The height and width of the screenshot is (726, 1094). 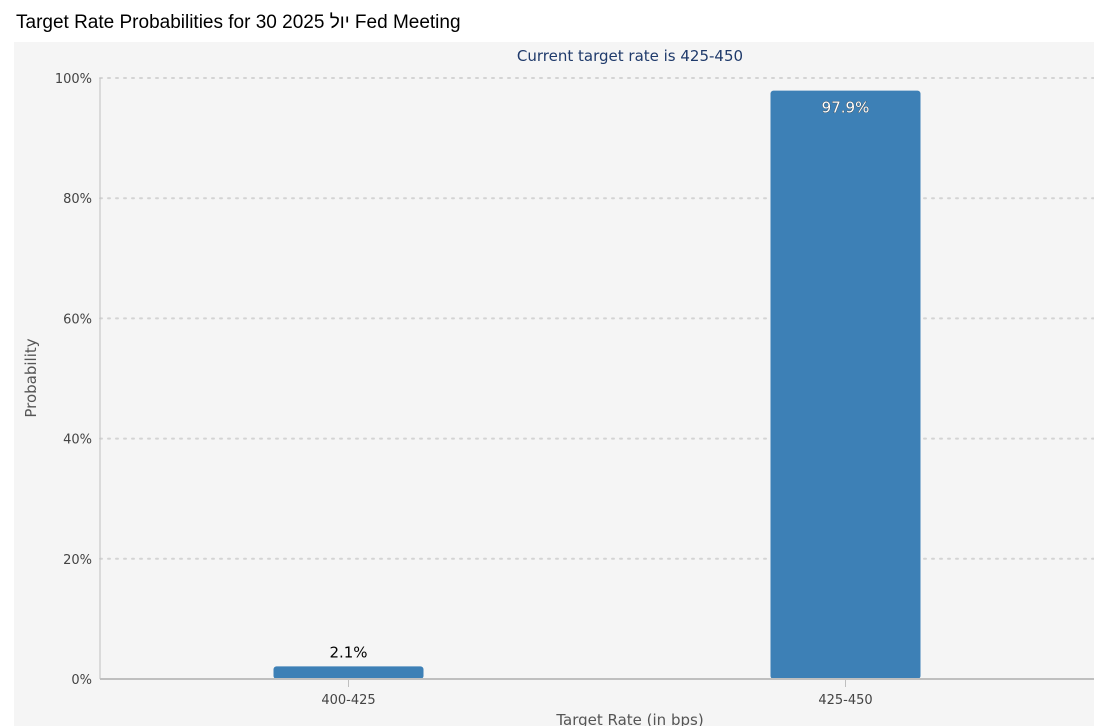 I want to click on y-tick-label: 60%, so click(x=77, y=319).